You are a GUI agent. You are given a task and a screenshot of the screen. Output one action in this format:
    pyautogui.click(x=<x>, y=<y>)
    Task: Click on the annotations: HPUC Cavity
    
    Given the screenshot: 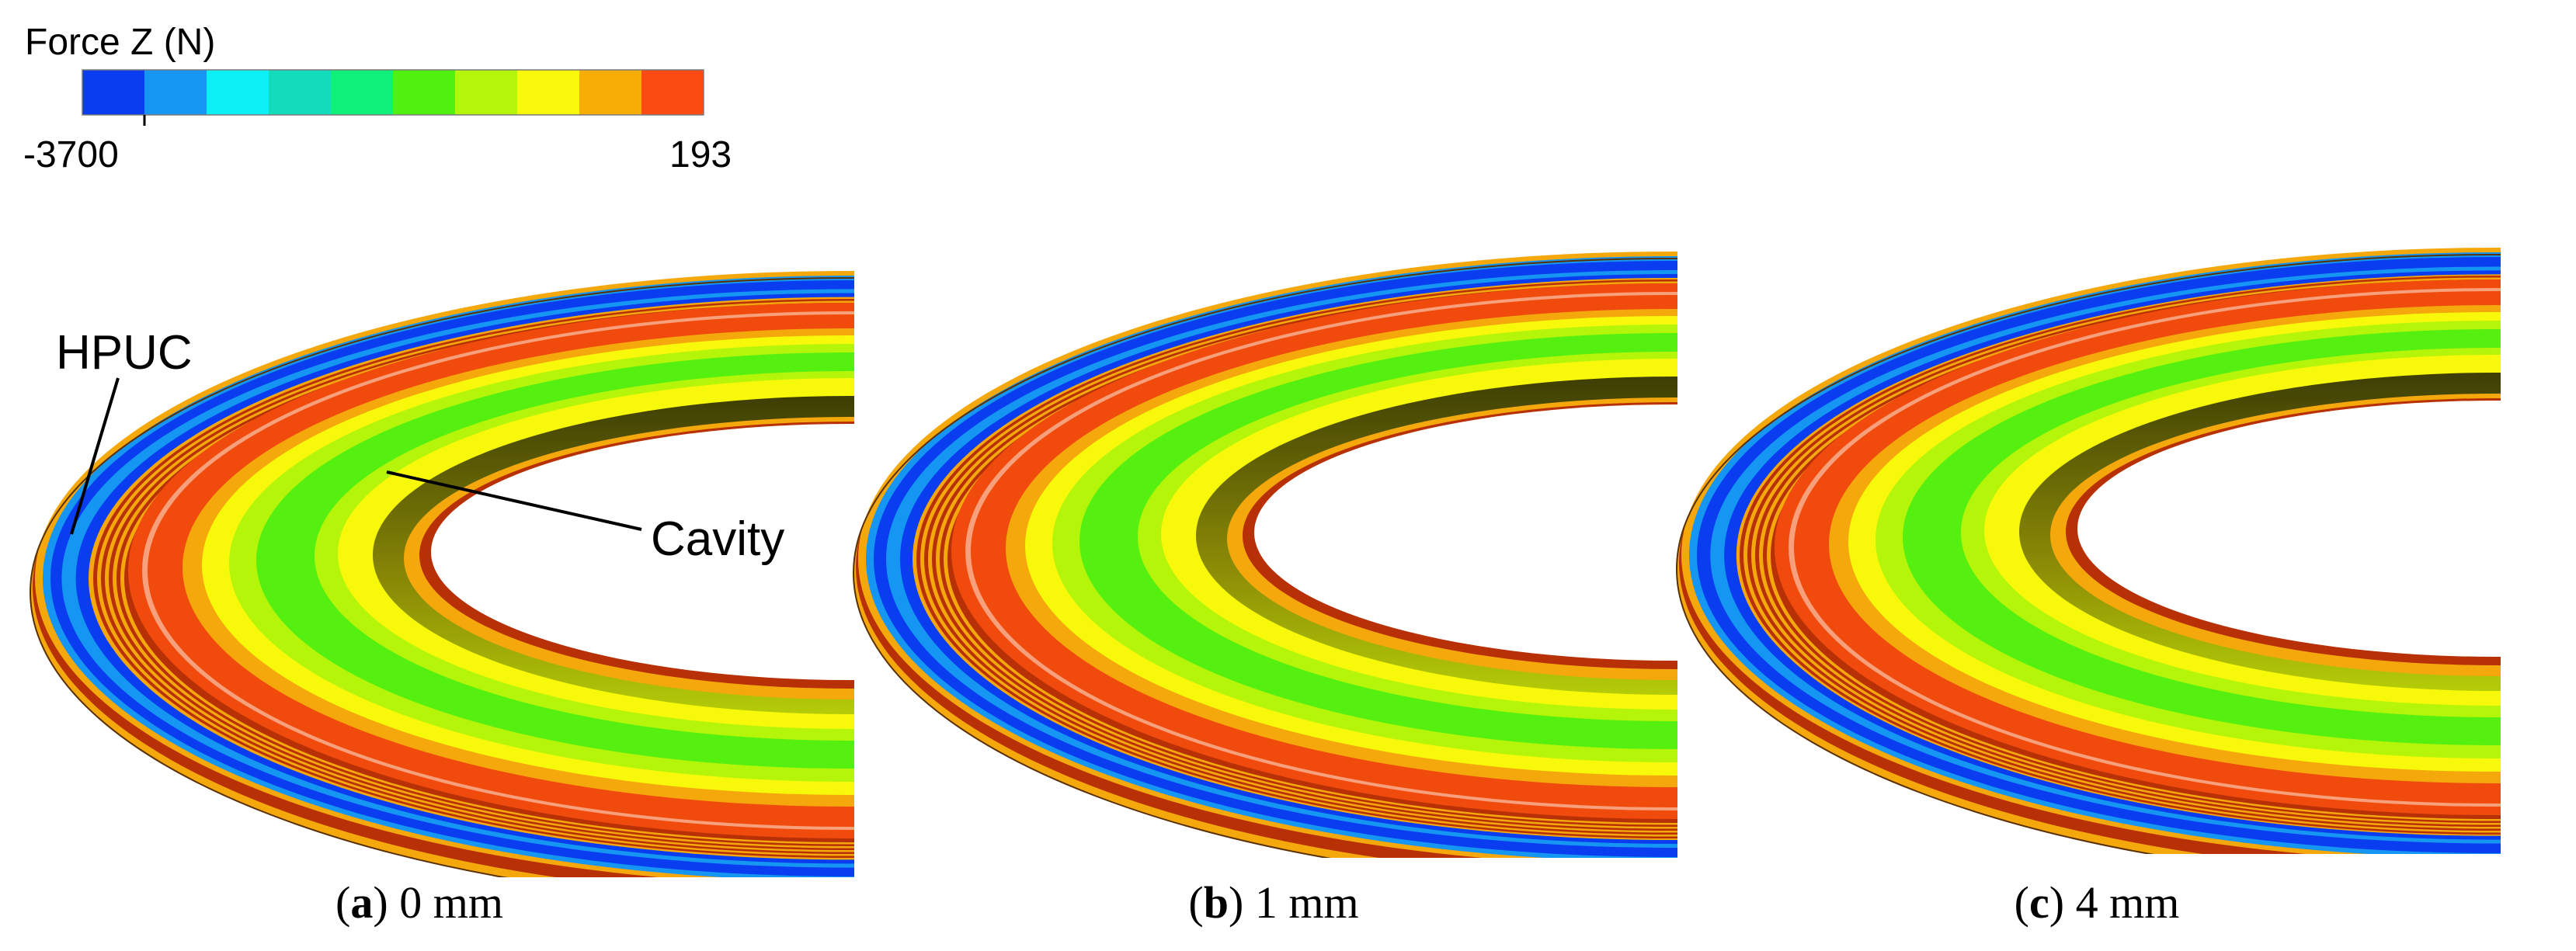 What is the action you would take?
    pyautogui.click(x=420, y=446)
    